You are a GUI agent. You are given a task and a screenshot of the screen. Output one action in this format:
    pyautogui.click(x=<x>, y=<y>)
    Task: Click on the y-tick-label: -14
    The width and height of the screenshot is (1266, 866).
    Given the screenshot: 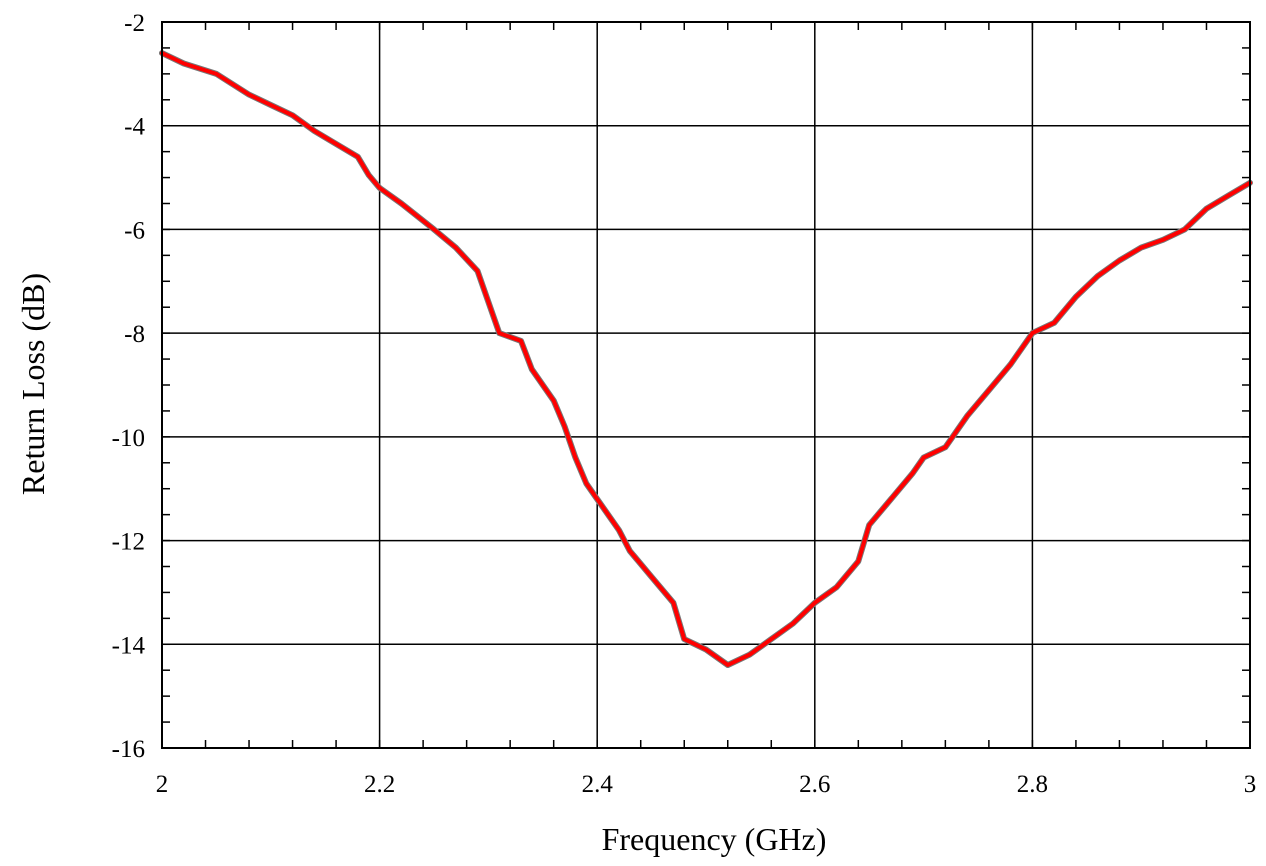 What is the action you would take?
    pyautogui.click(x=129, y=645)
    